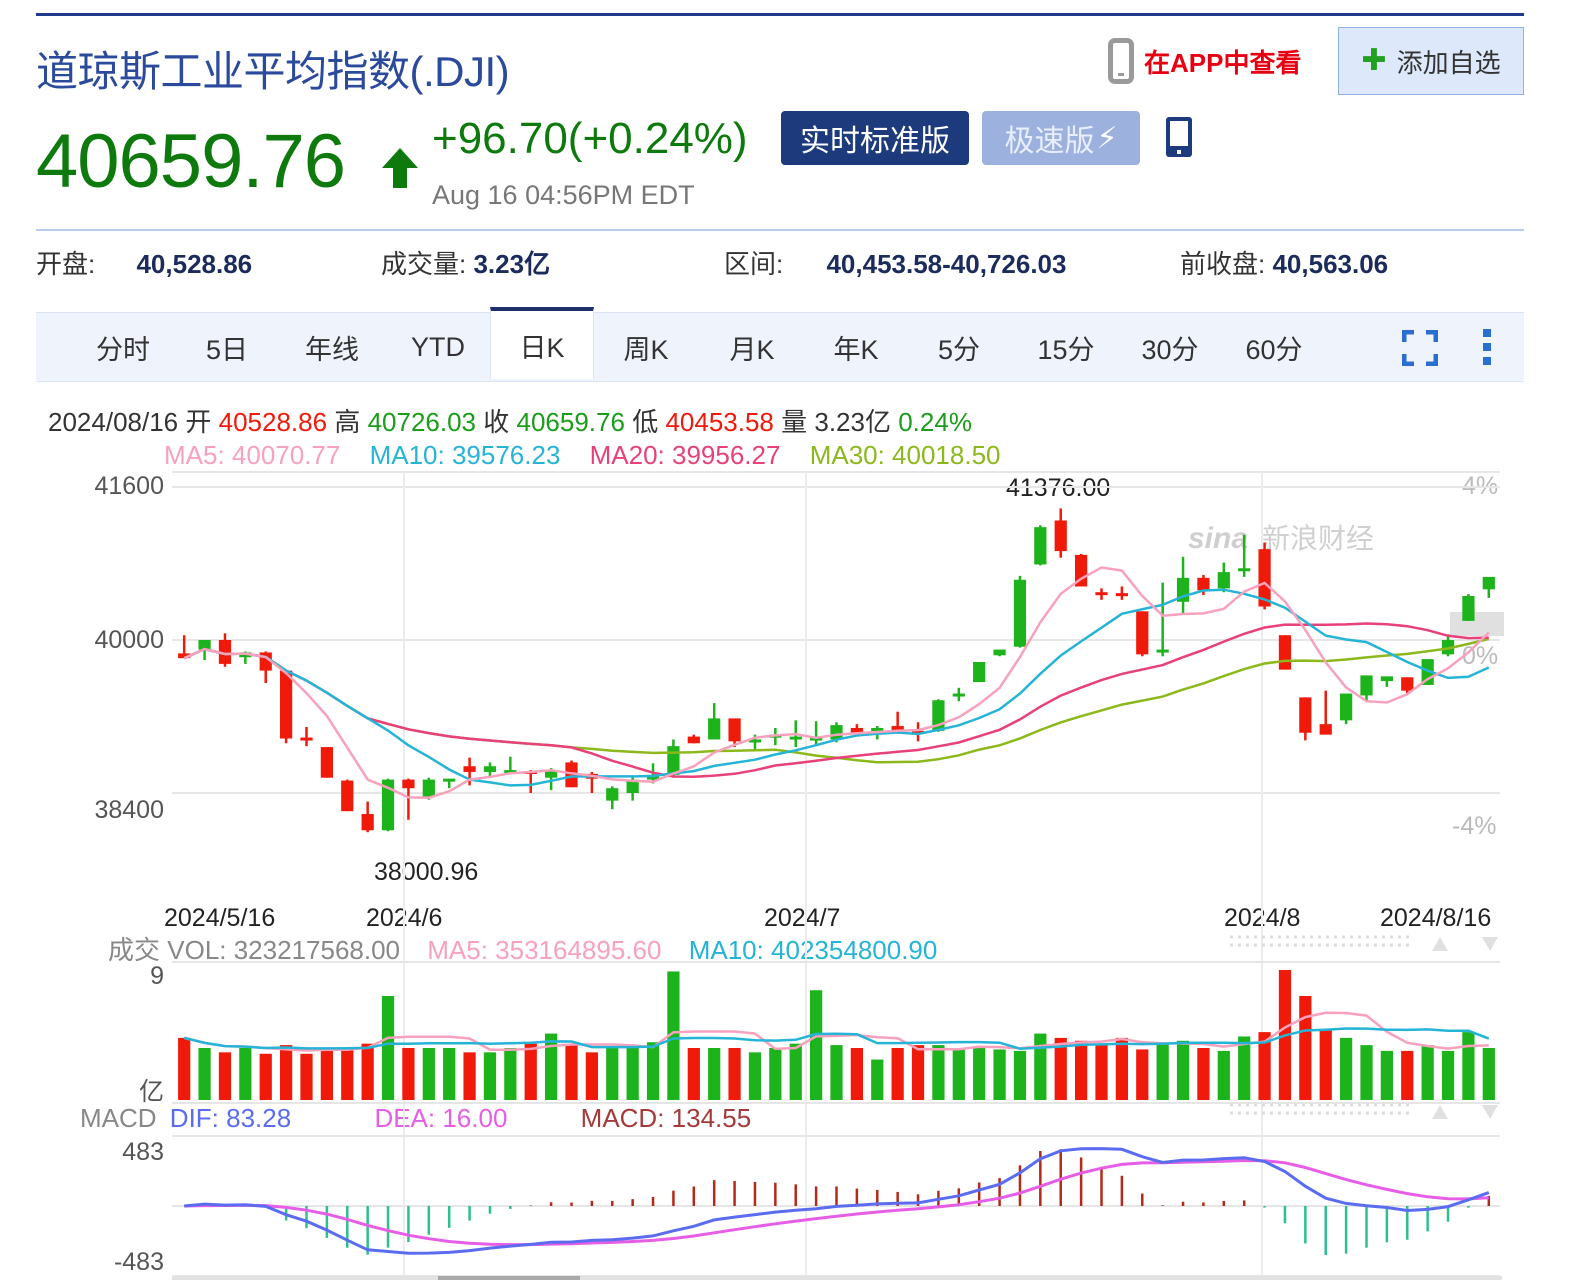  I want to click on add-watchlist-button: ✚ 添加自选, so click(1431, 61).